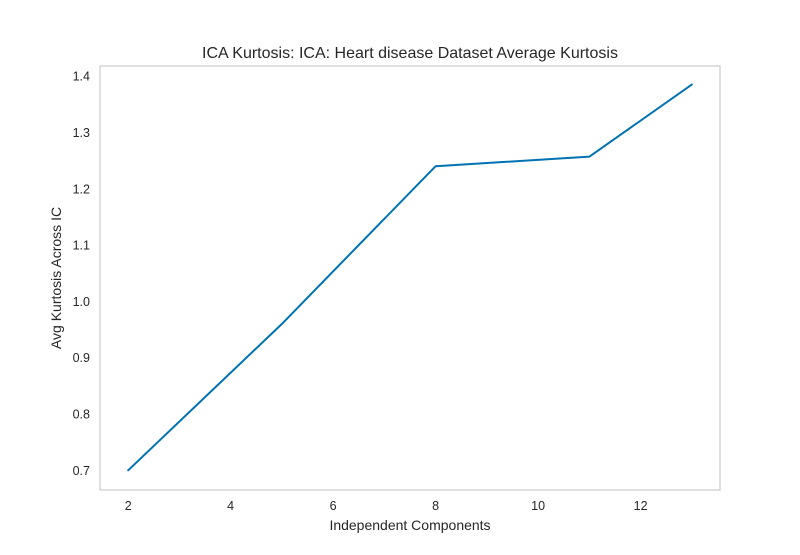  Describe the element at coordinates (333, 506) in the screenshot. I see `x-tick-label: 6` at that location.